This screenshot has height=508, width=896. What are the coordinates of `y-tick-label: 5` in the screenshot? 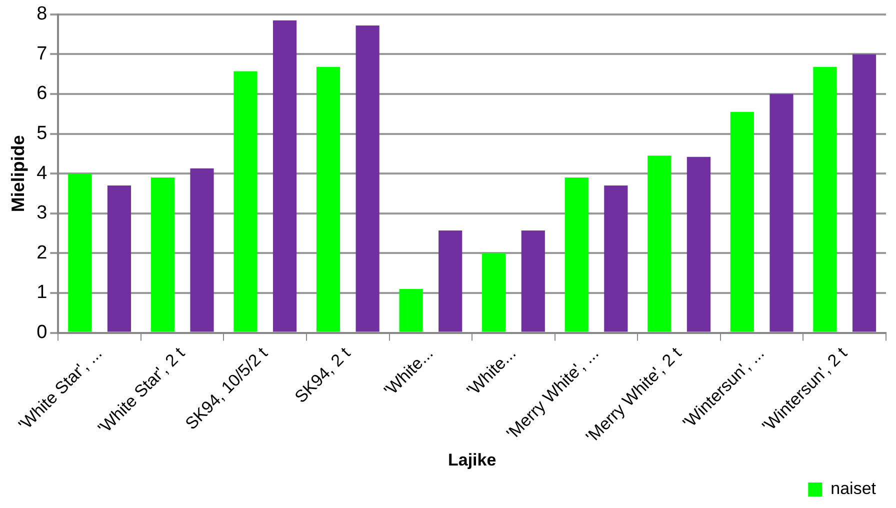 It's located at (42, 133).